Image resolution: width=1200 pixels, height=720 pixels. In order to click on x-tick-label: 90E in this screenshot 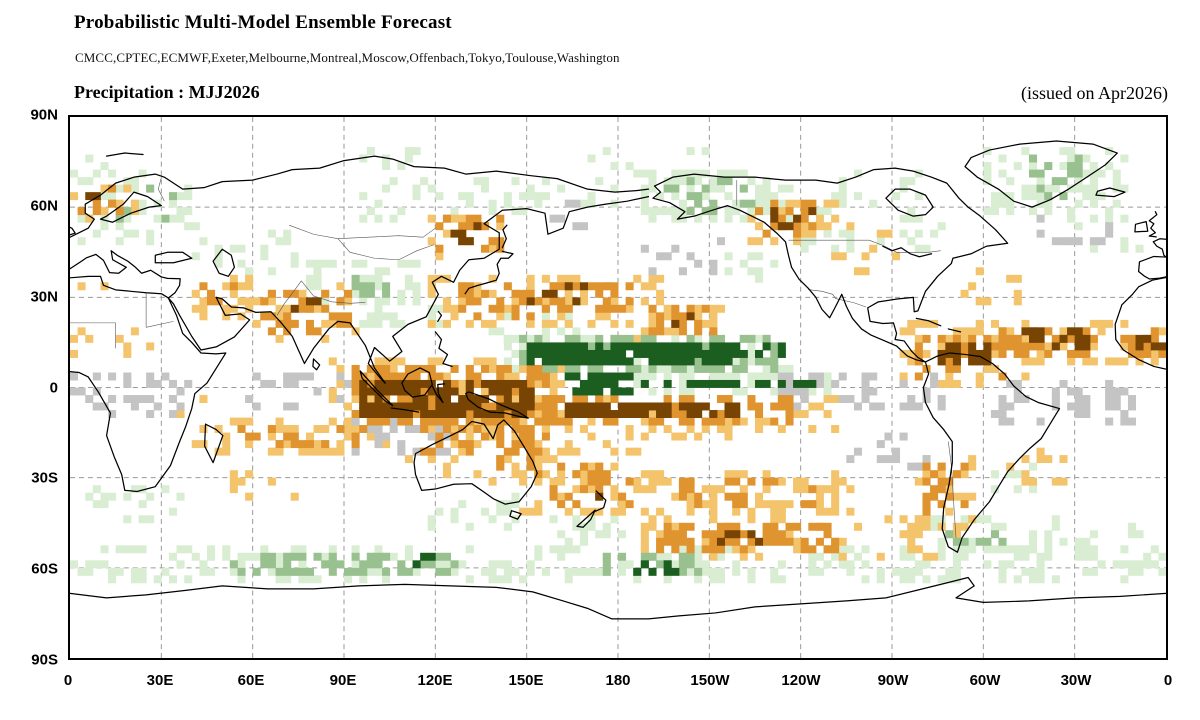, I will do `click(343, 680)`.